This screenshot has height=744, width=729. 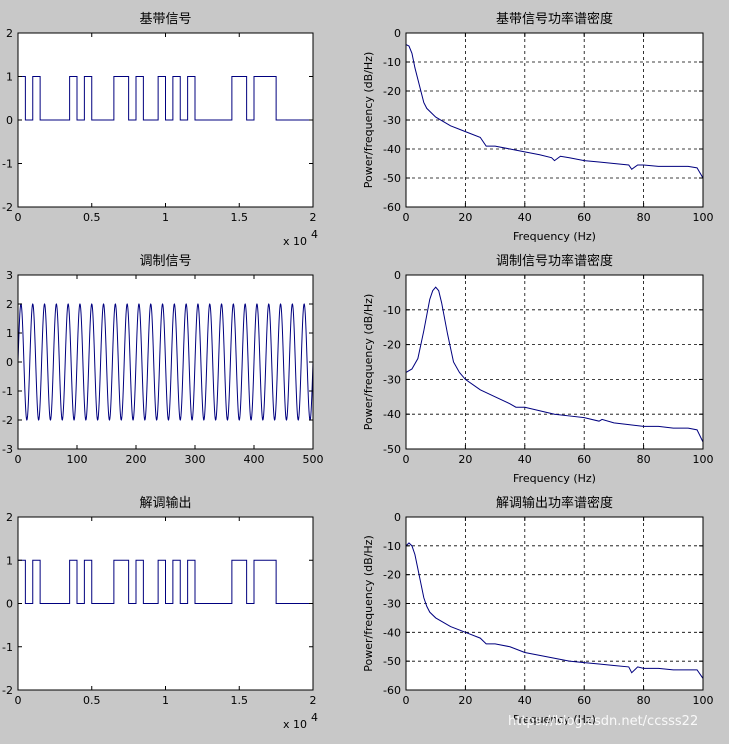 I want to click on chart-3: 0 100 200 300 400 500 -3 -2 -1 0 1 2 3 调制信号, so click(x=162, y=360).